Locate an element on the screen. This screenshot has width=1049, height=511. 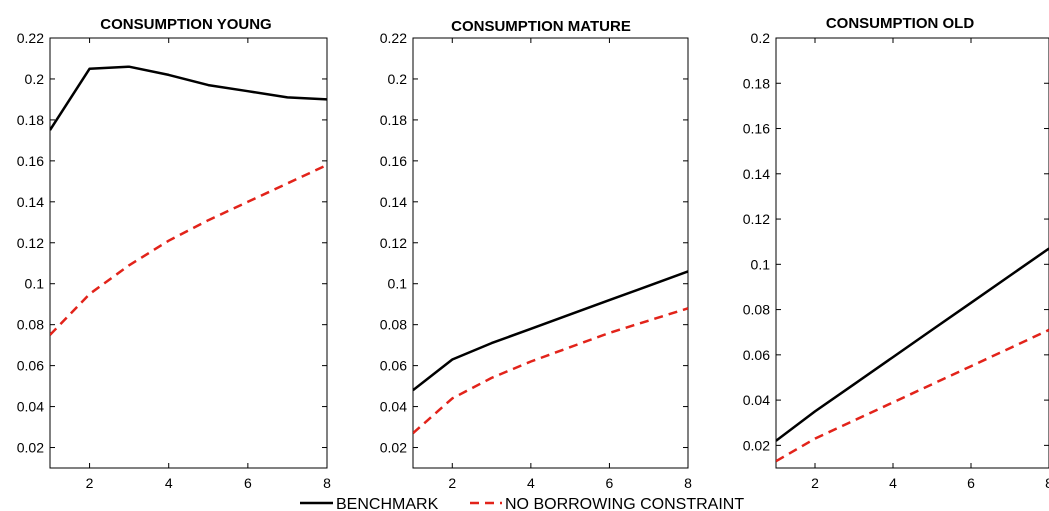
legend: BENCHMARK NO BORROWING CONSTRAINT is located at coordinates (522, 503).